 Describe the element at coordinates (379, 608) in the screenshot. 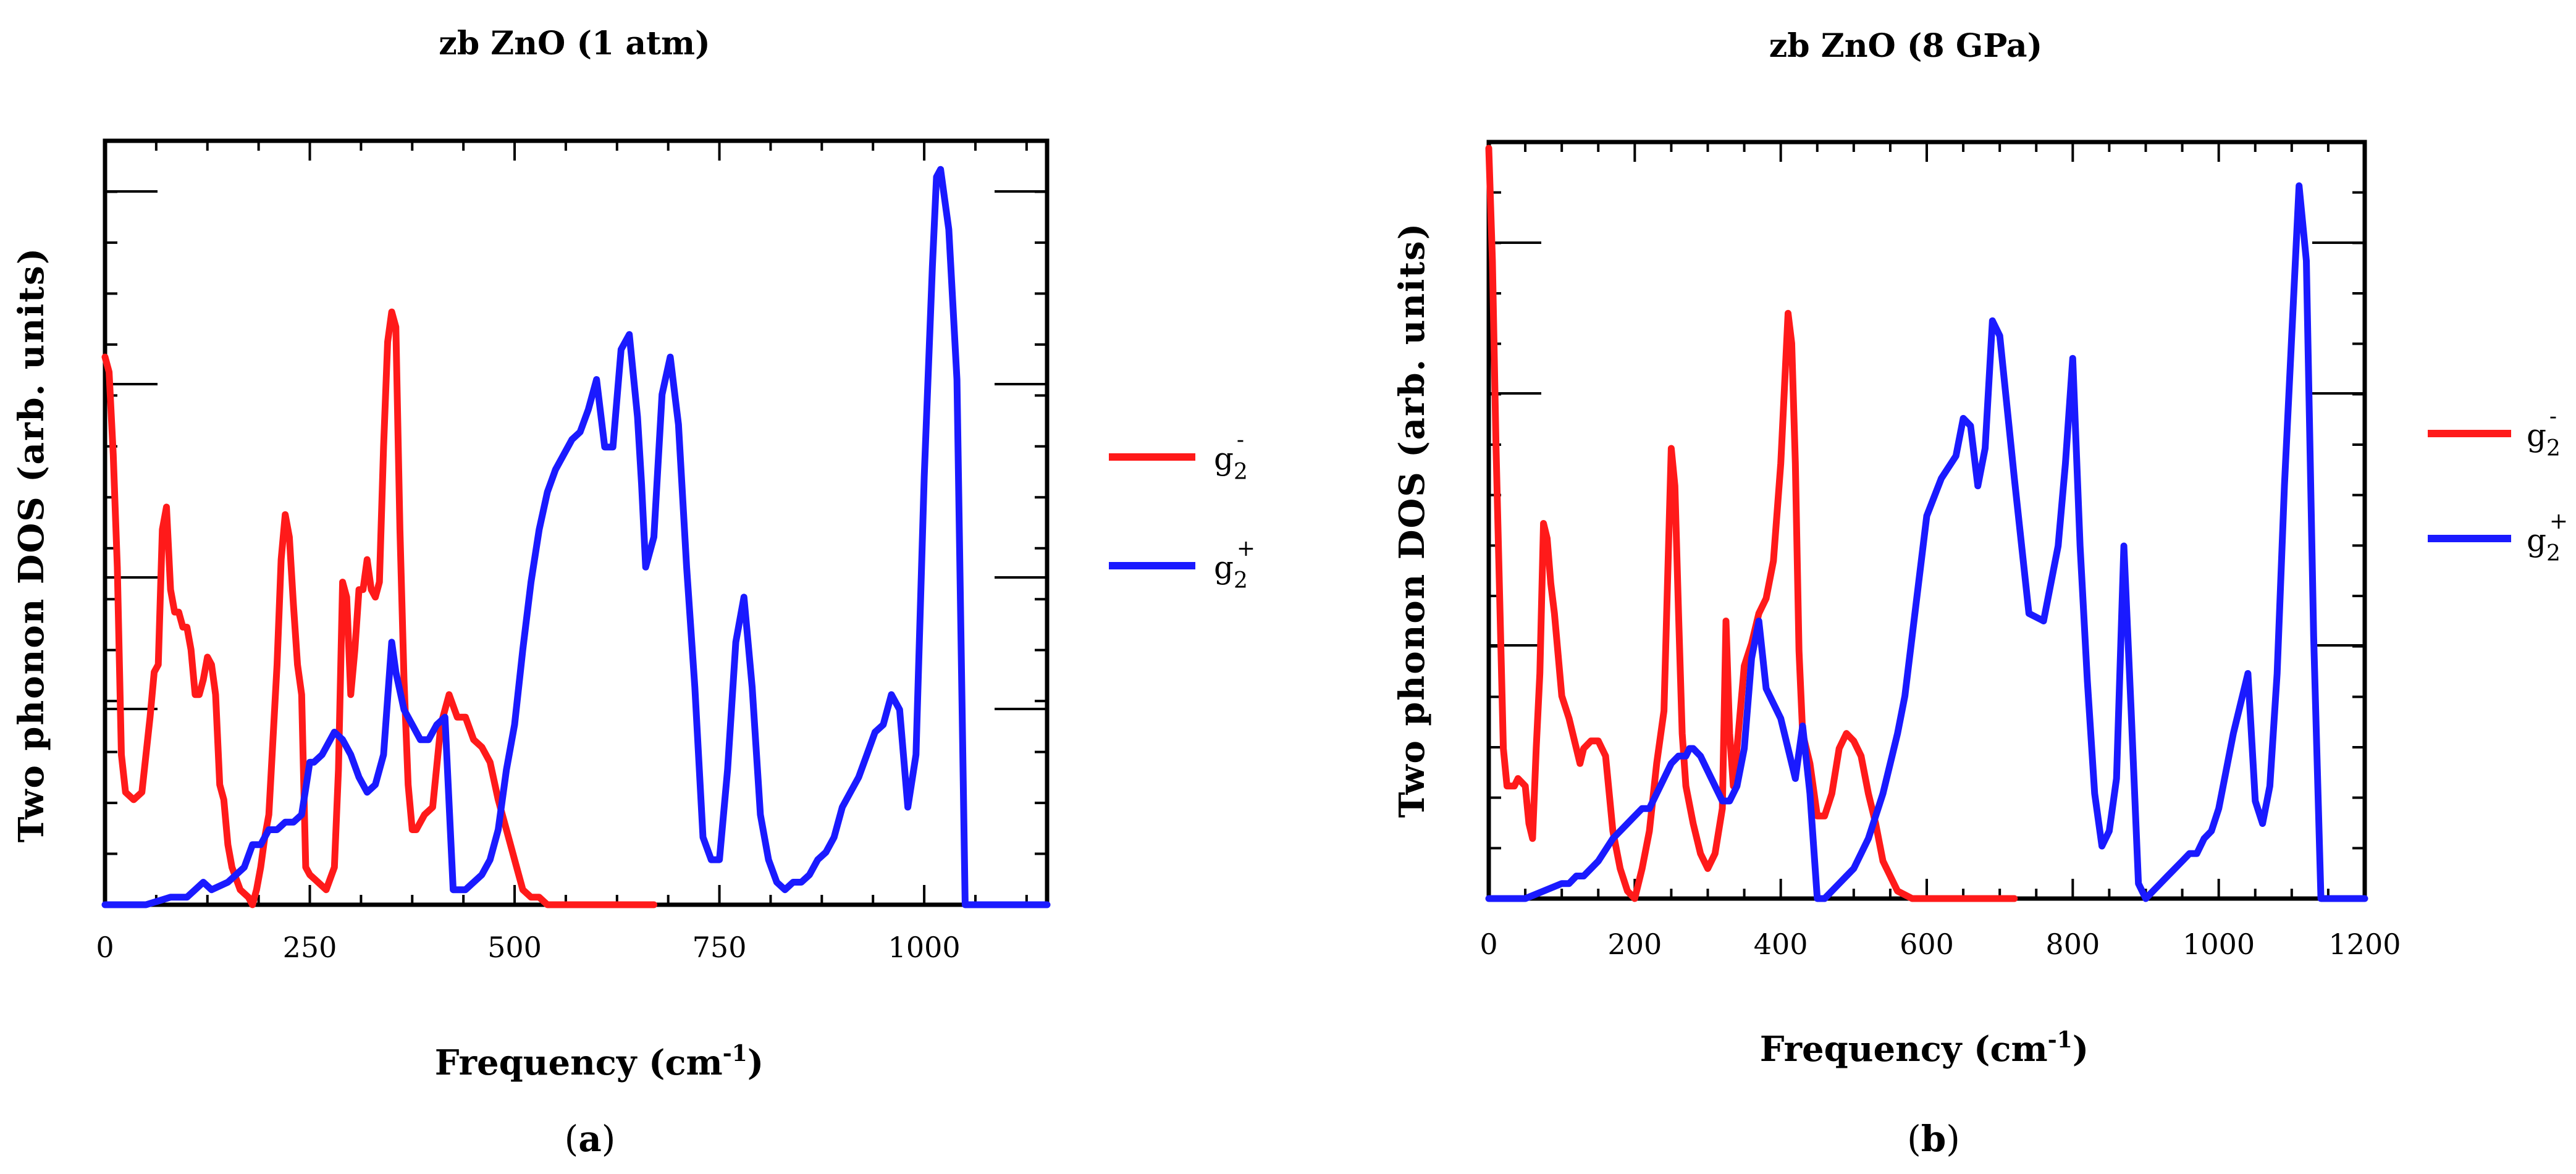

I see `series-line-g2-minus-a` at that location.